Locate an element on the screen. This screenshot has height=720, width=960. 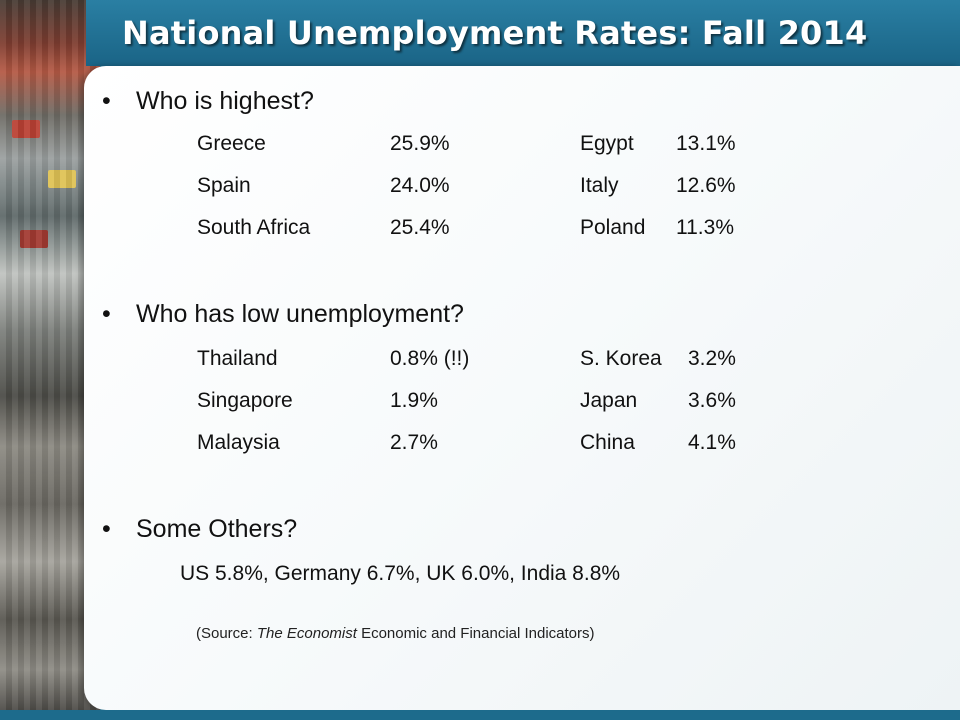
title-band is located at coordinates (523, 33).